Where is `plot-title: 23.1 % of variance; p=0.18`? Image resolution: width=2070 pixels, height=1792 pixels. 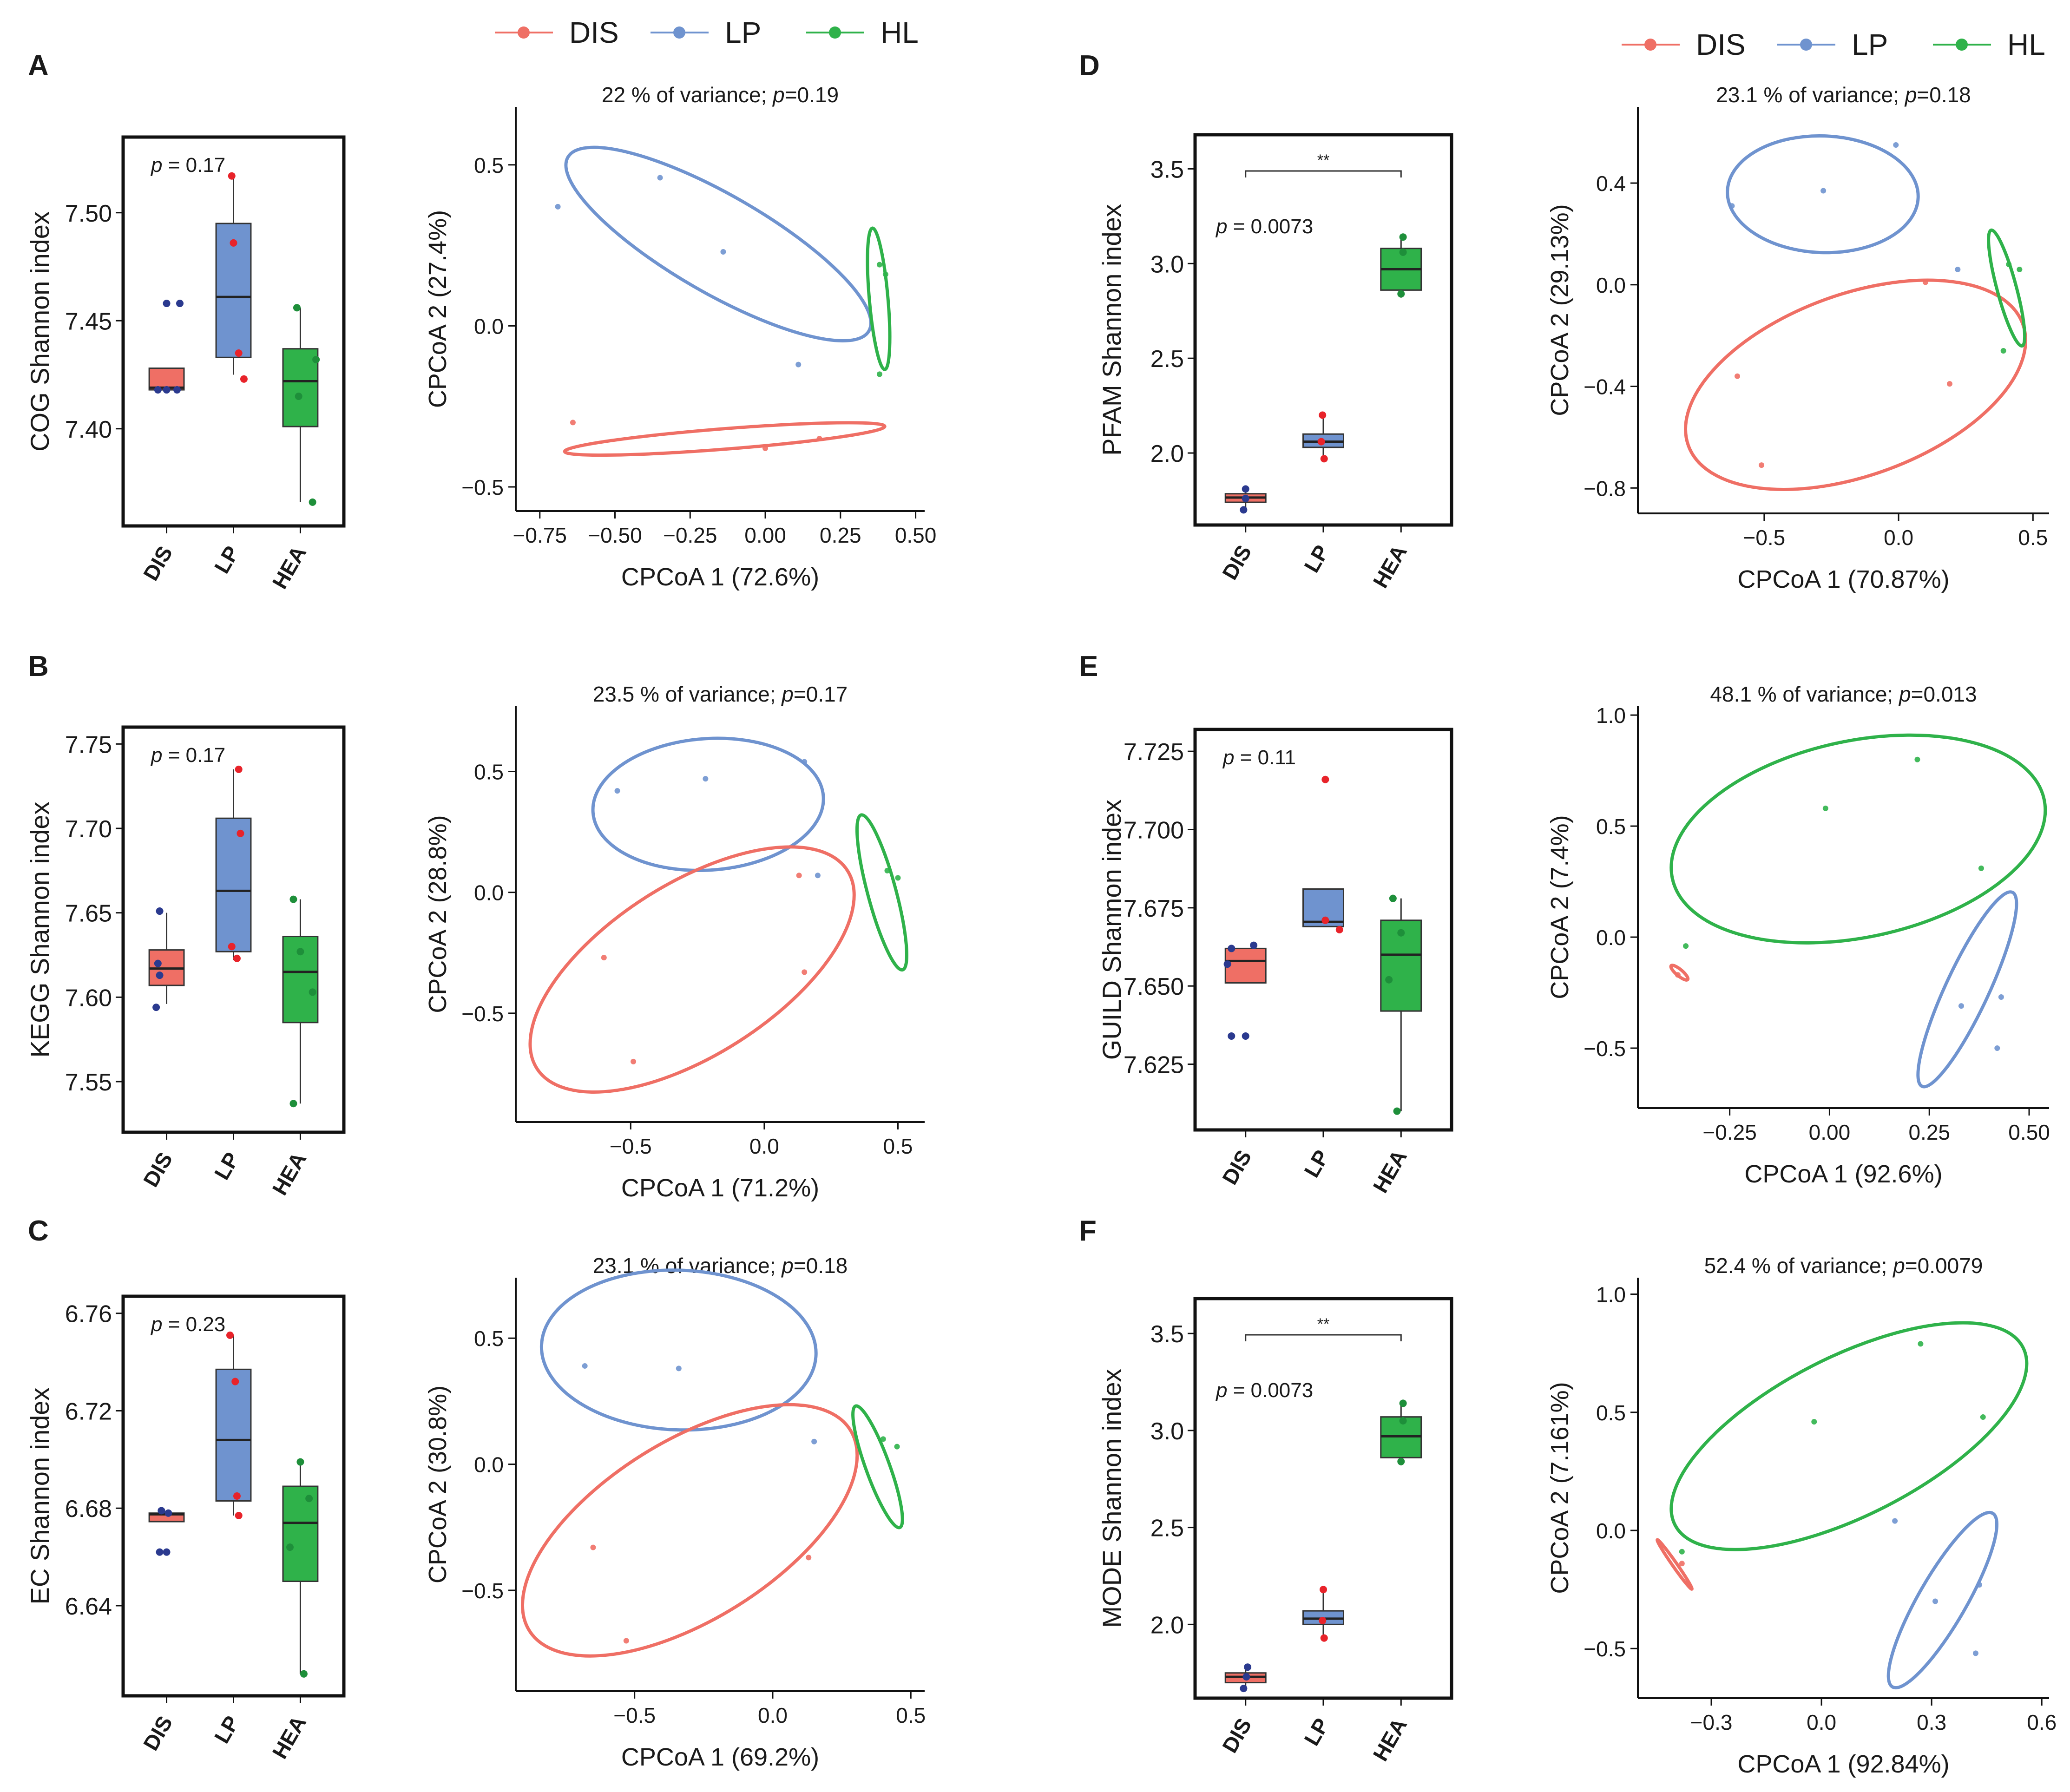 plot-title: 23.1 % of variance; p=0.18 is located at coordinates (1843, 95).